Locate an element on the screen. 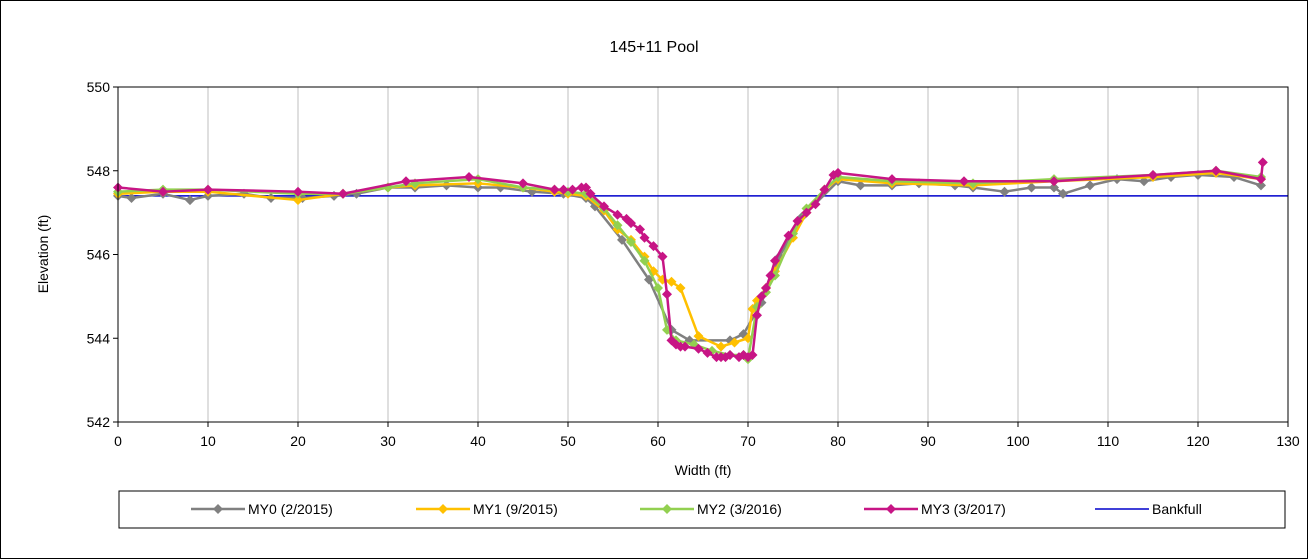 The width and height of the screenshot is (1308, 559). legend-label: Bankfull is located at coordinates (1177, 509).